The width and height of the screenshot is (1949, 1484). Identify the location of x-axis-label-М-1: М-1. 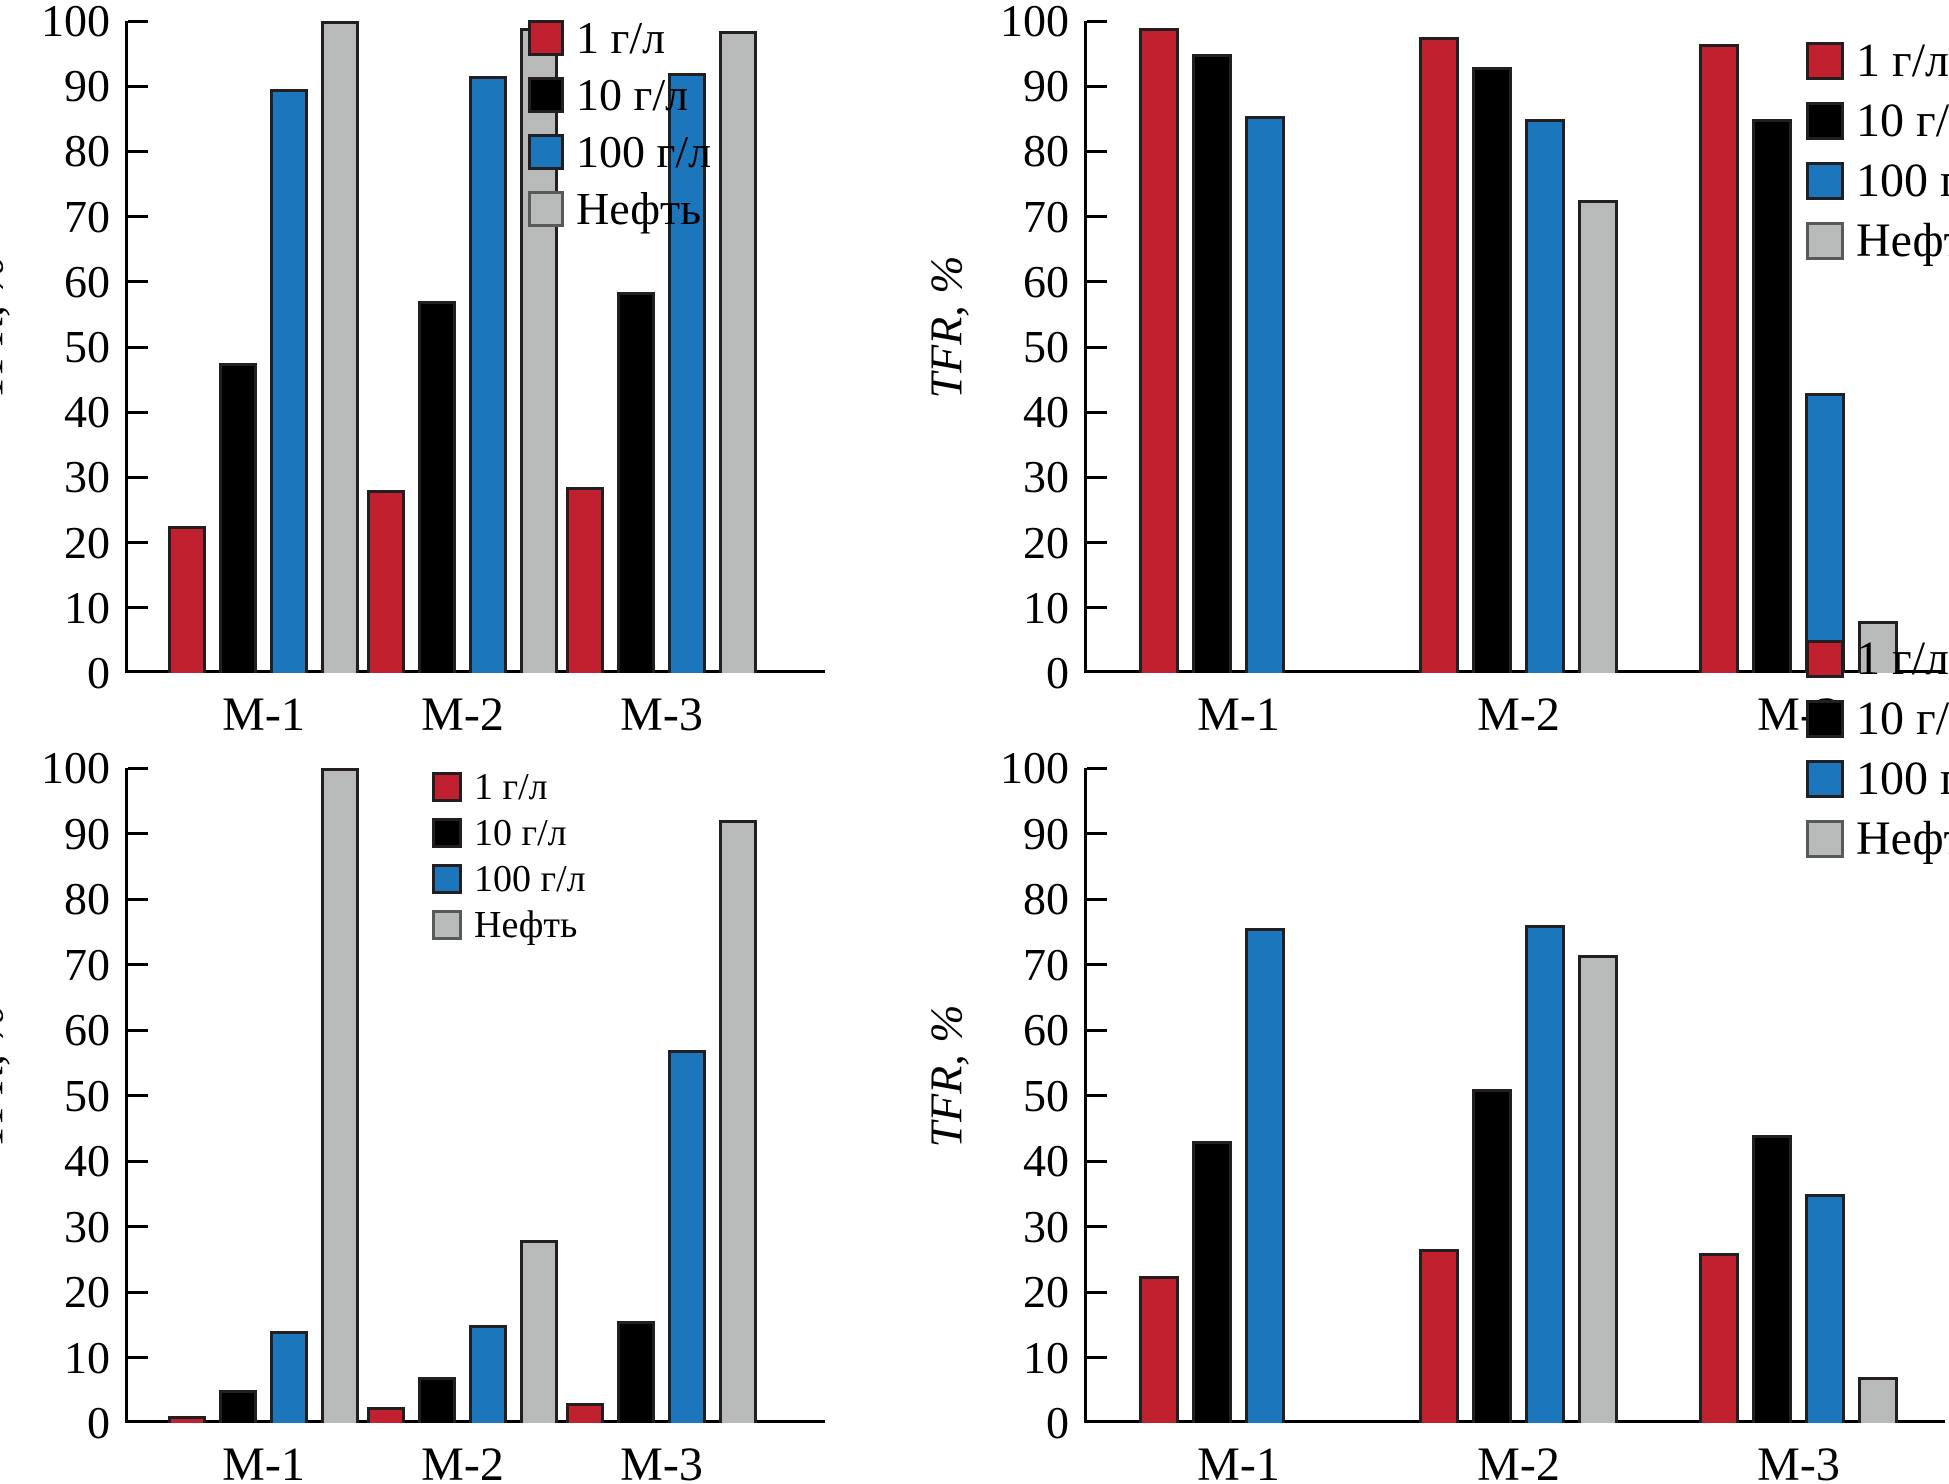
(263, 1461).